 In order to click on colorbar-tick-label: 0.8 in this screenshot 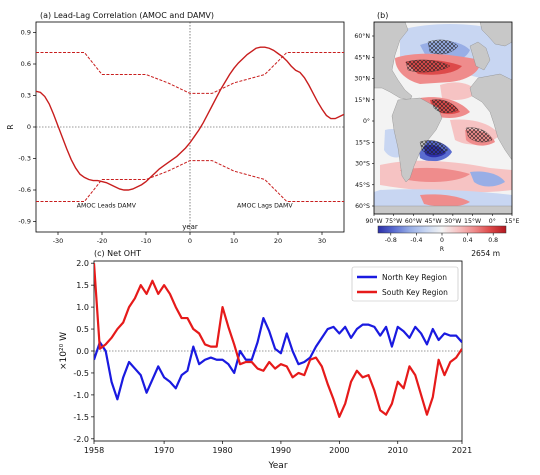, I will do `click(493, 240)`.